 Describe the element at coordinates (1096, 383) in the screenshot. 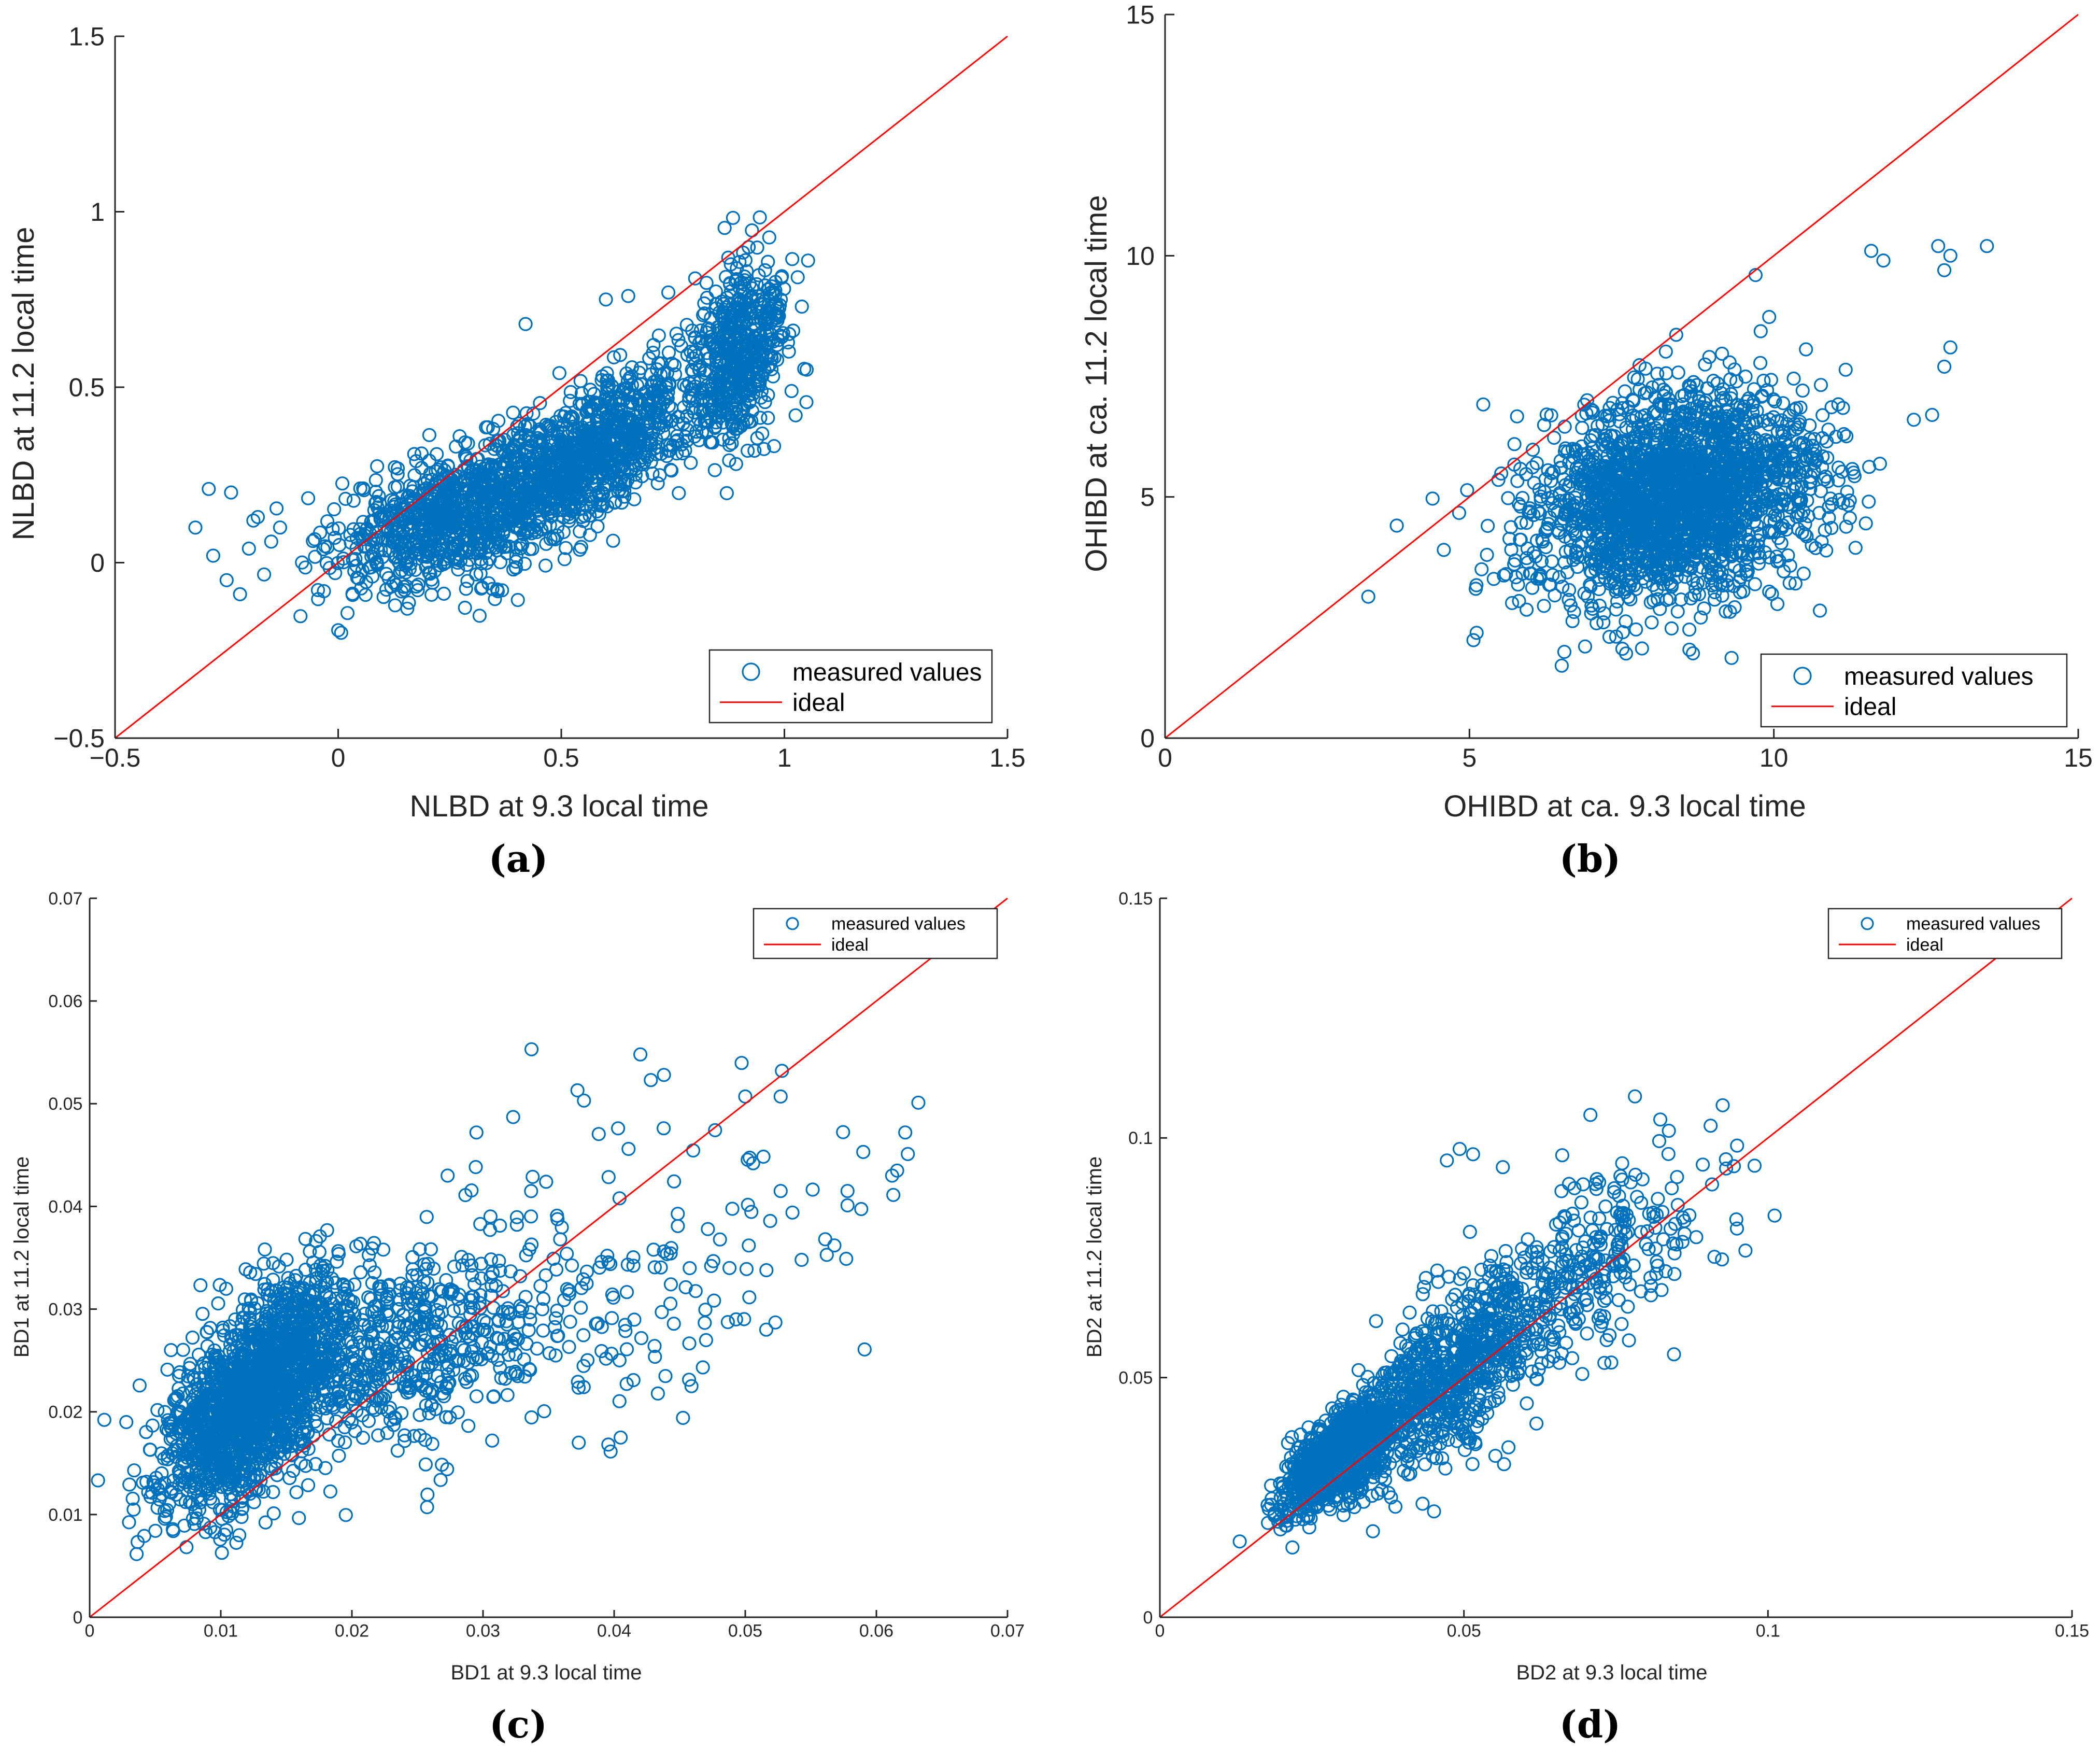

I see `panel-b-ylabel: OHIBD at ca. 11.2 local time` at that location.